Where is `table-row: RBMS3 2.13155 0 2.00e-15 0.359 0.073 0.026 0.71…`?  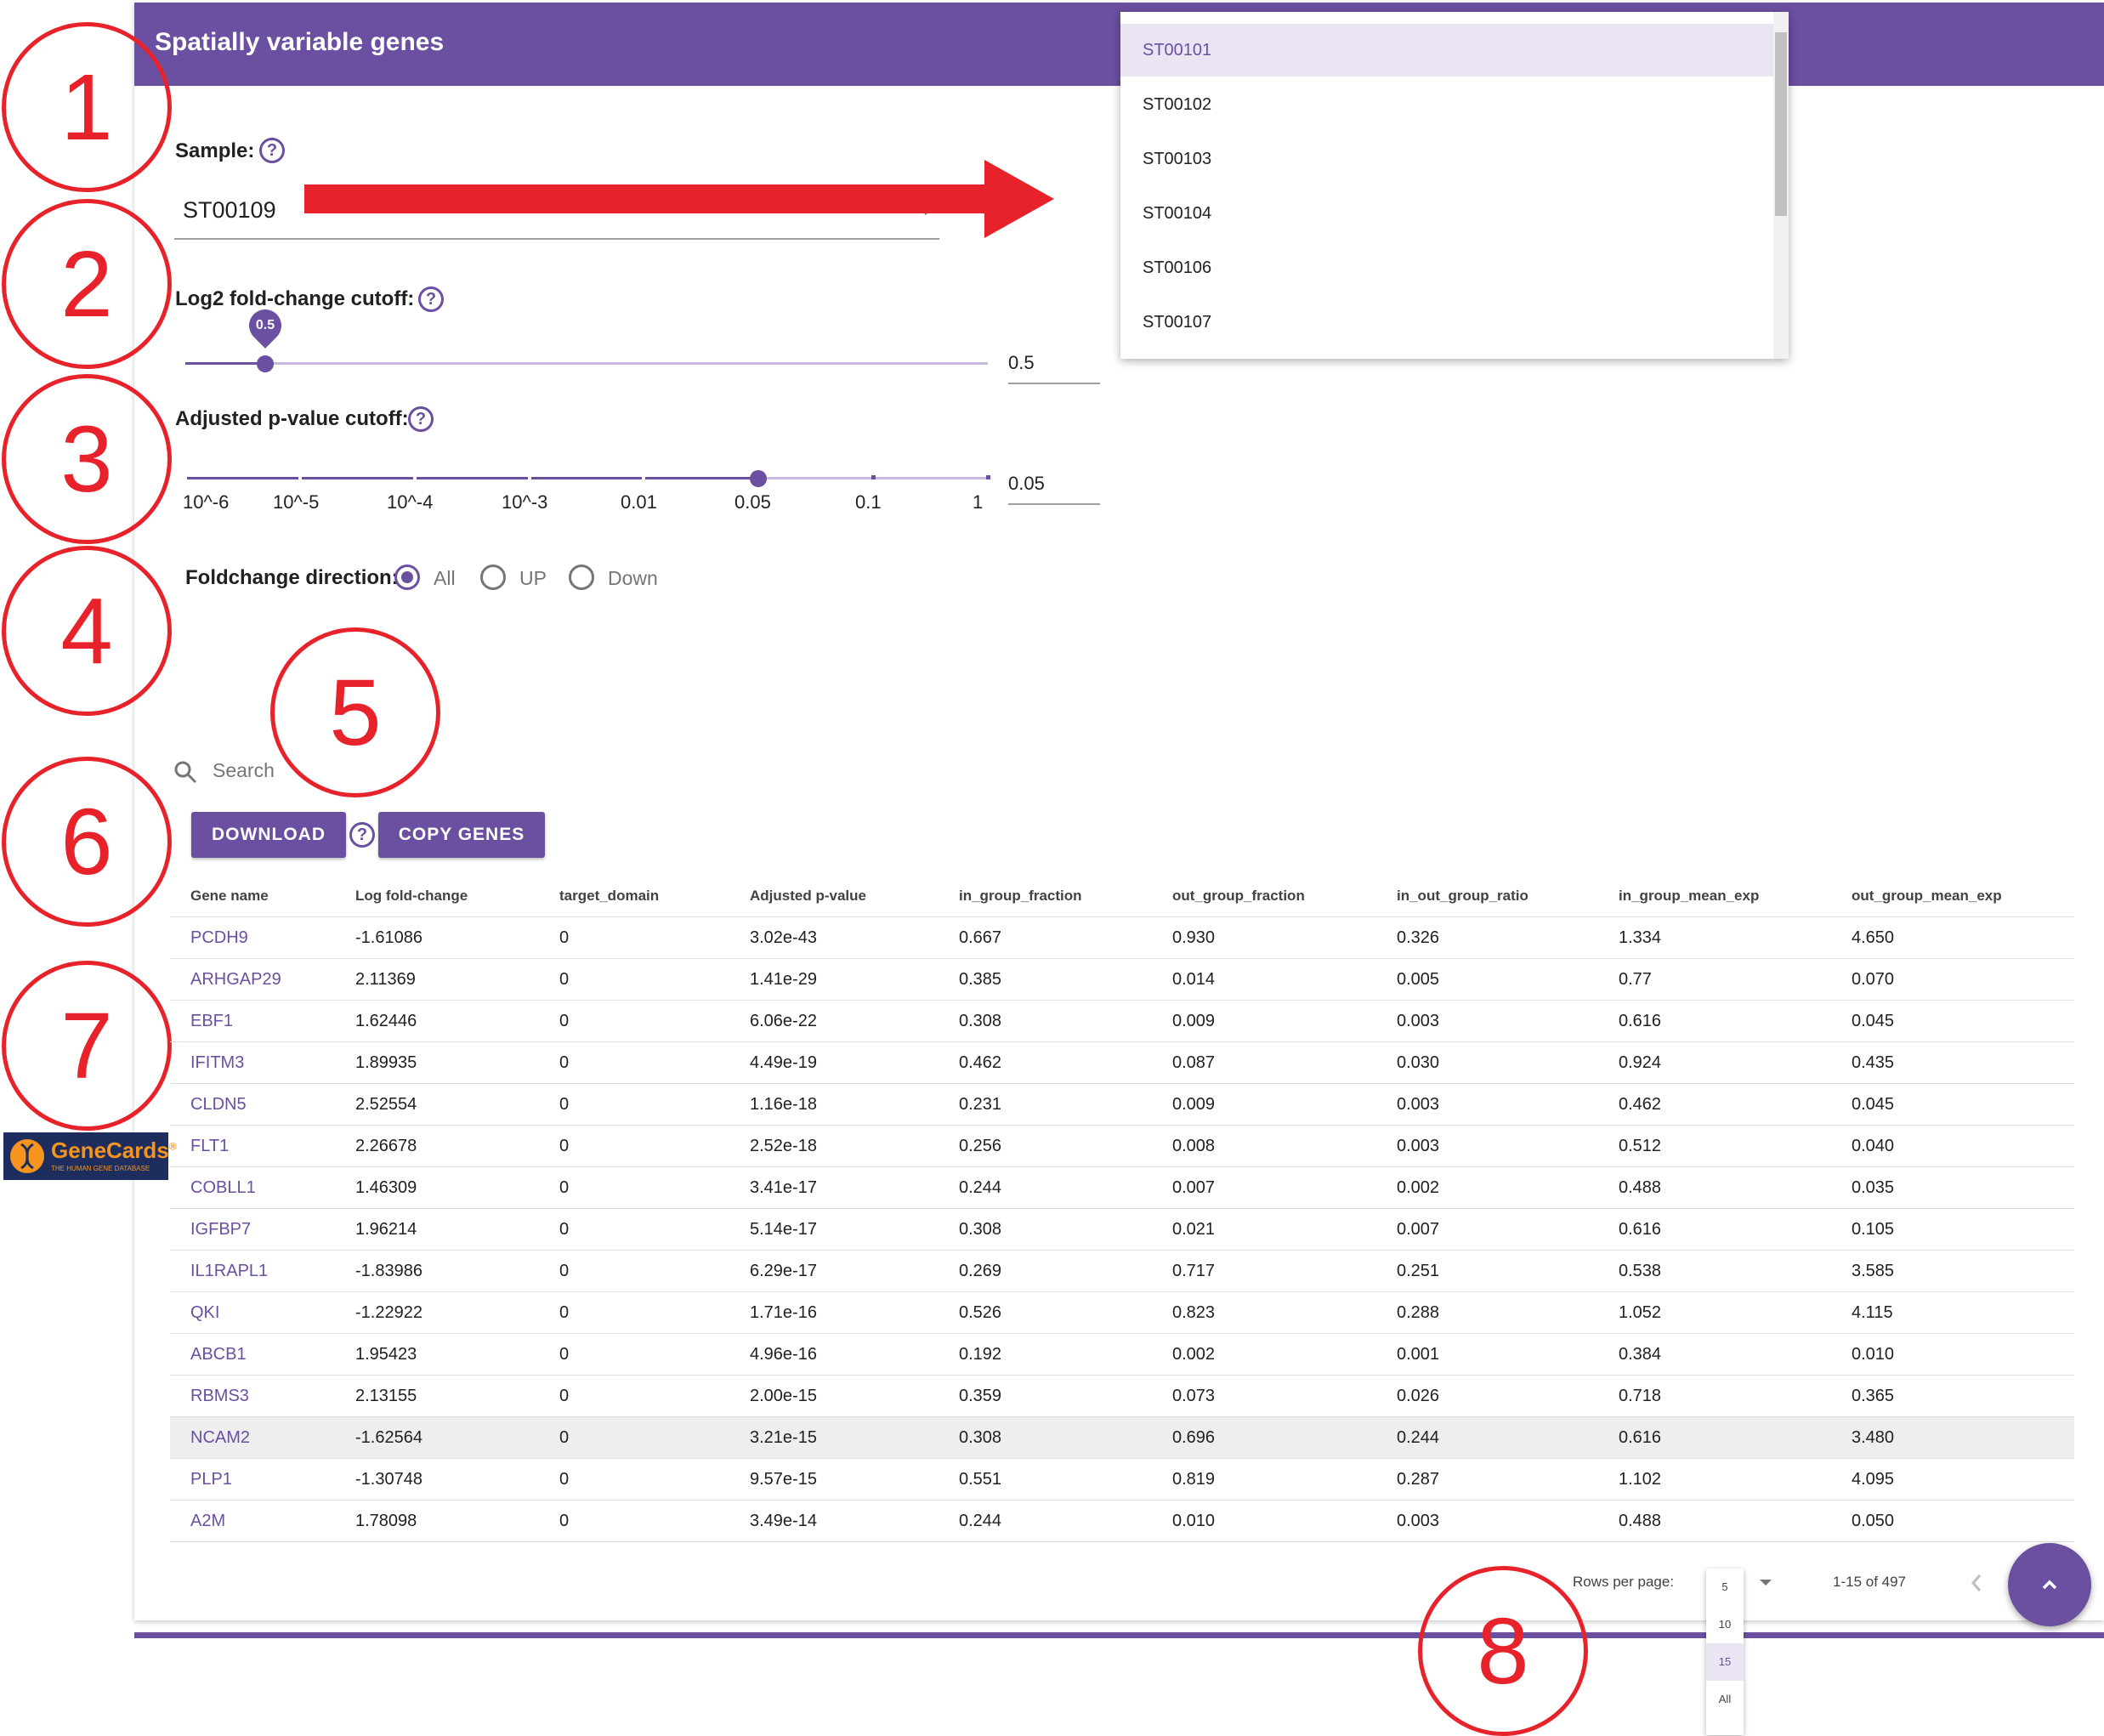 table-row: RBMS3 2.13155 0 2.00e-15 0.359 0.073 0.026 0.71… is located at coordinates (1122, 1397).